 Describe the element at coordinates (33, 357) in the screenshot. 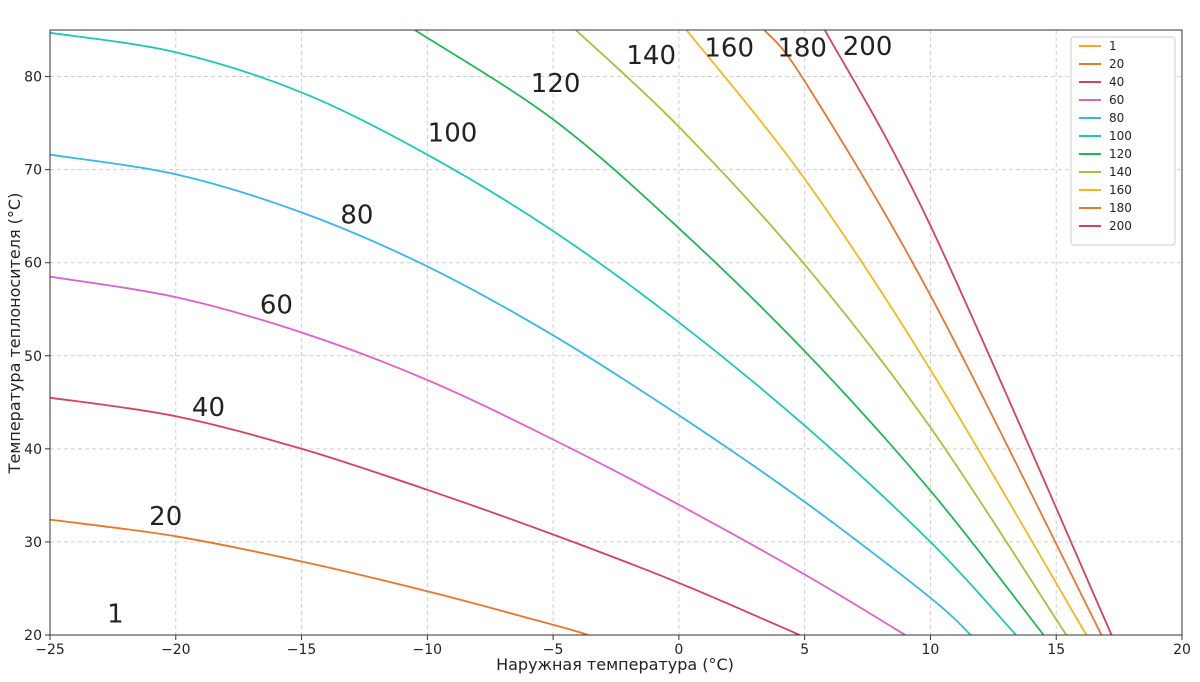

I see `y-tick-label: 50` at that location.